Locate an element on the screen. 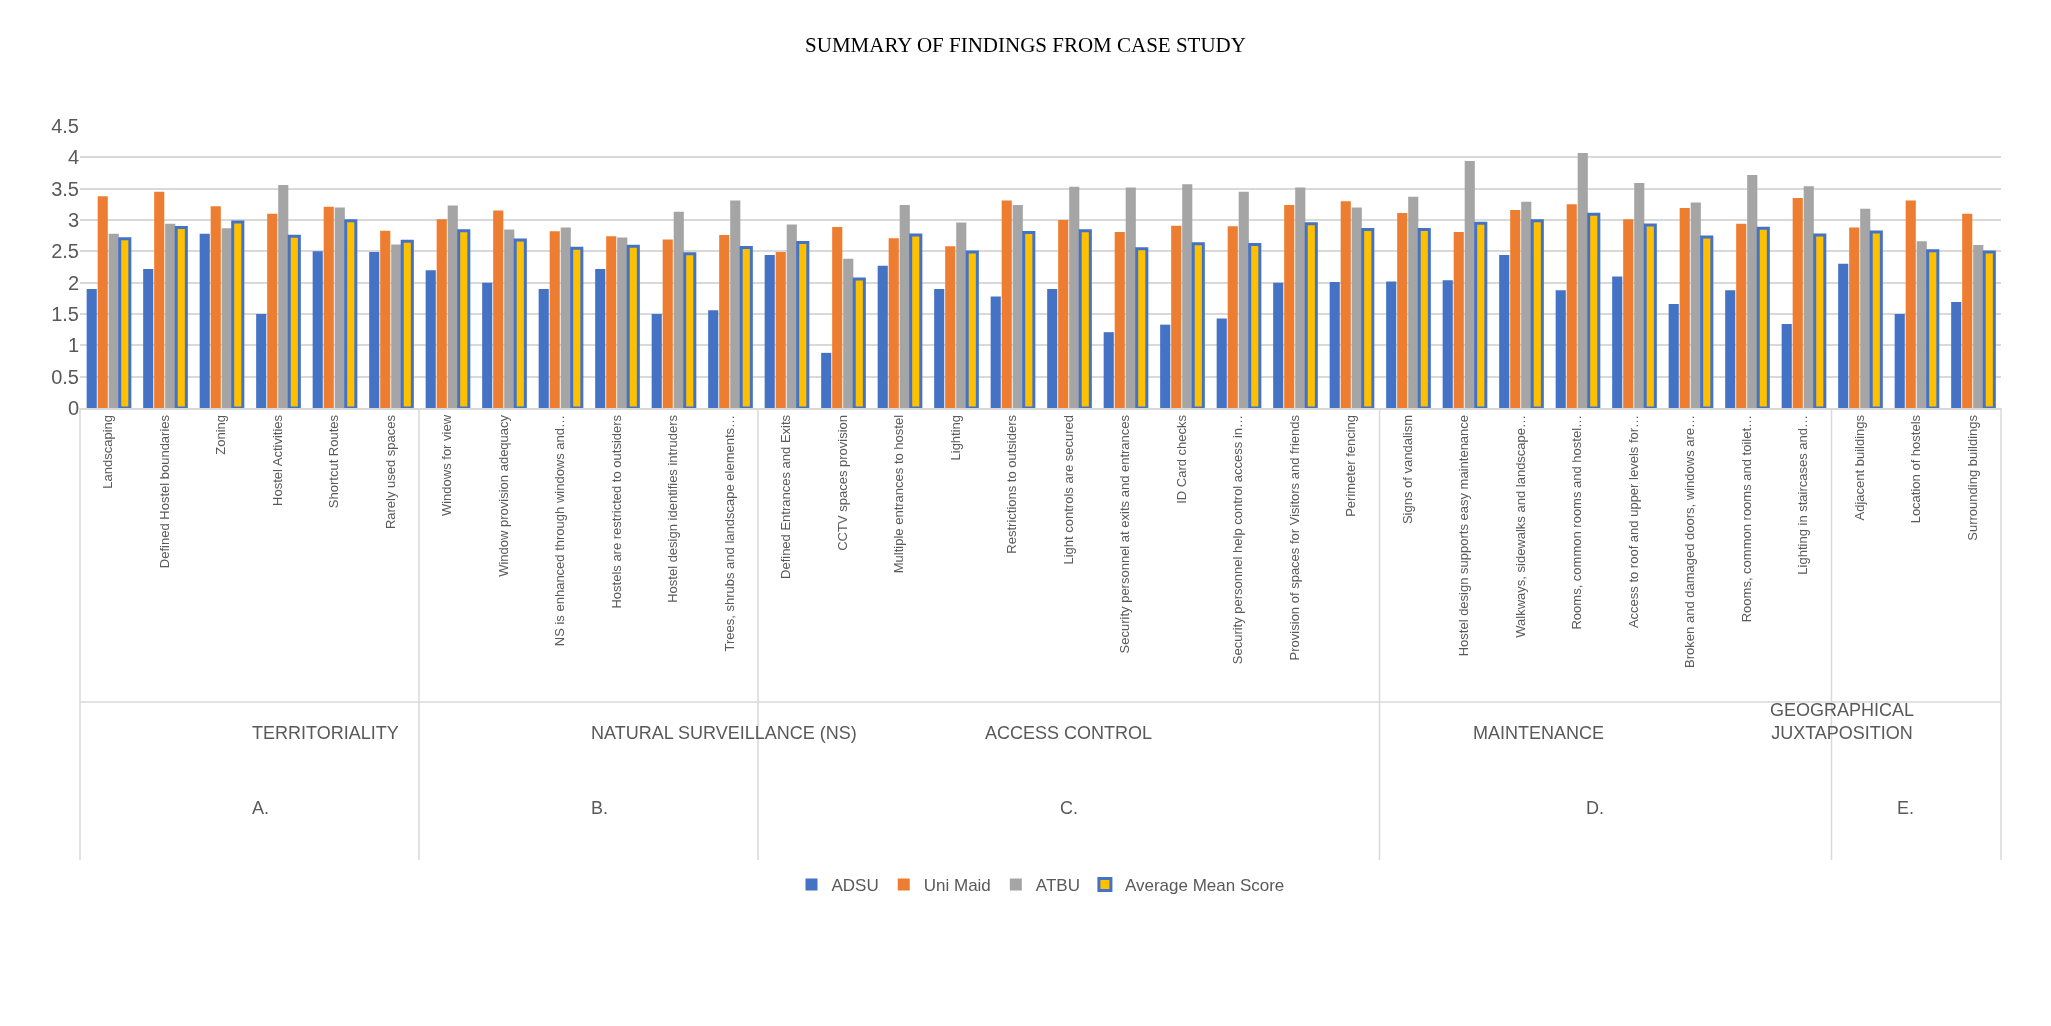  x-tick-label: Light controls are secured is located at coordinates (1068, 489).